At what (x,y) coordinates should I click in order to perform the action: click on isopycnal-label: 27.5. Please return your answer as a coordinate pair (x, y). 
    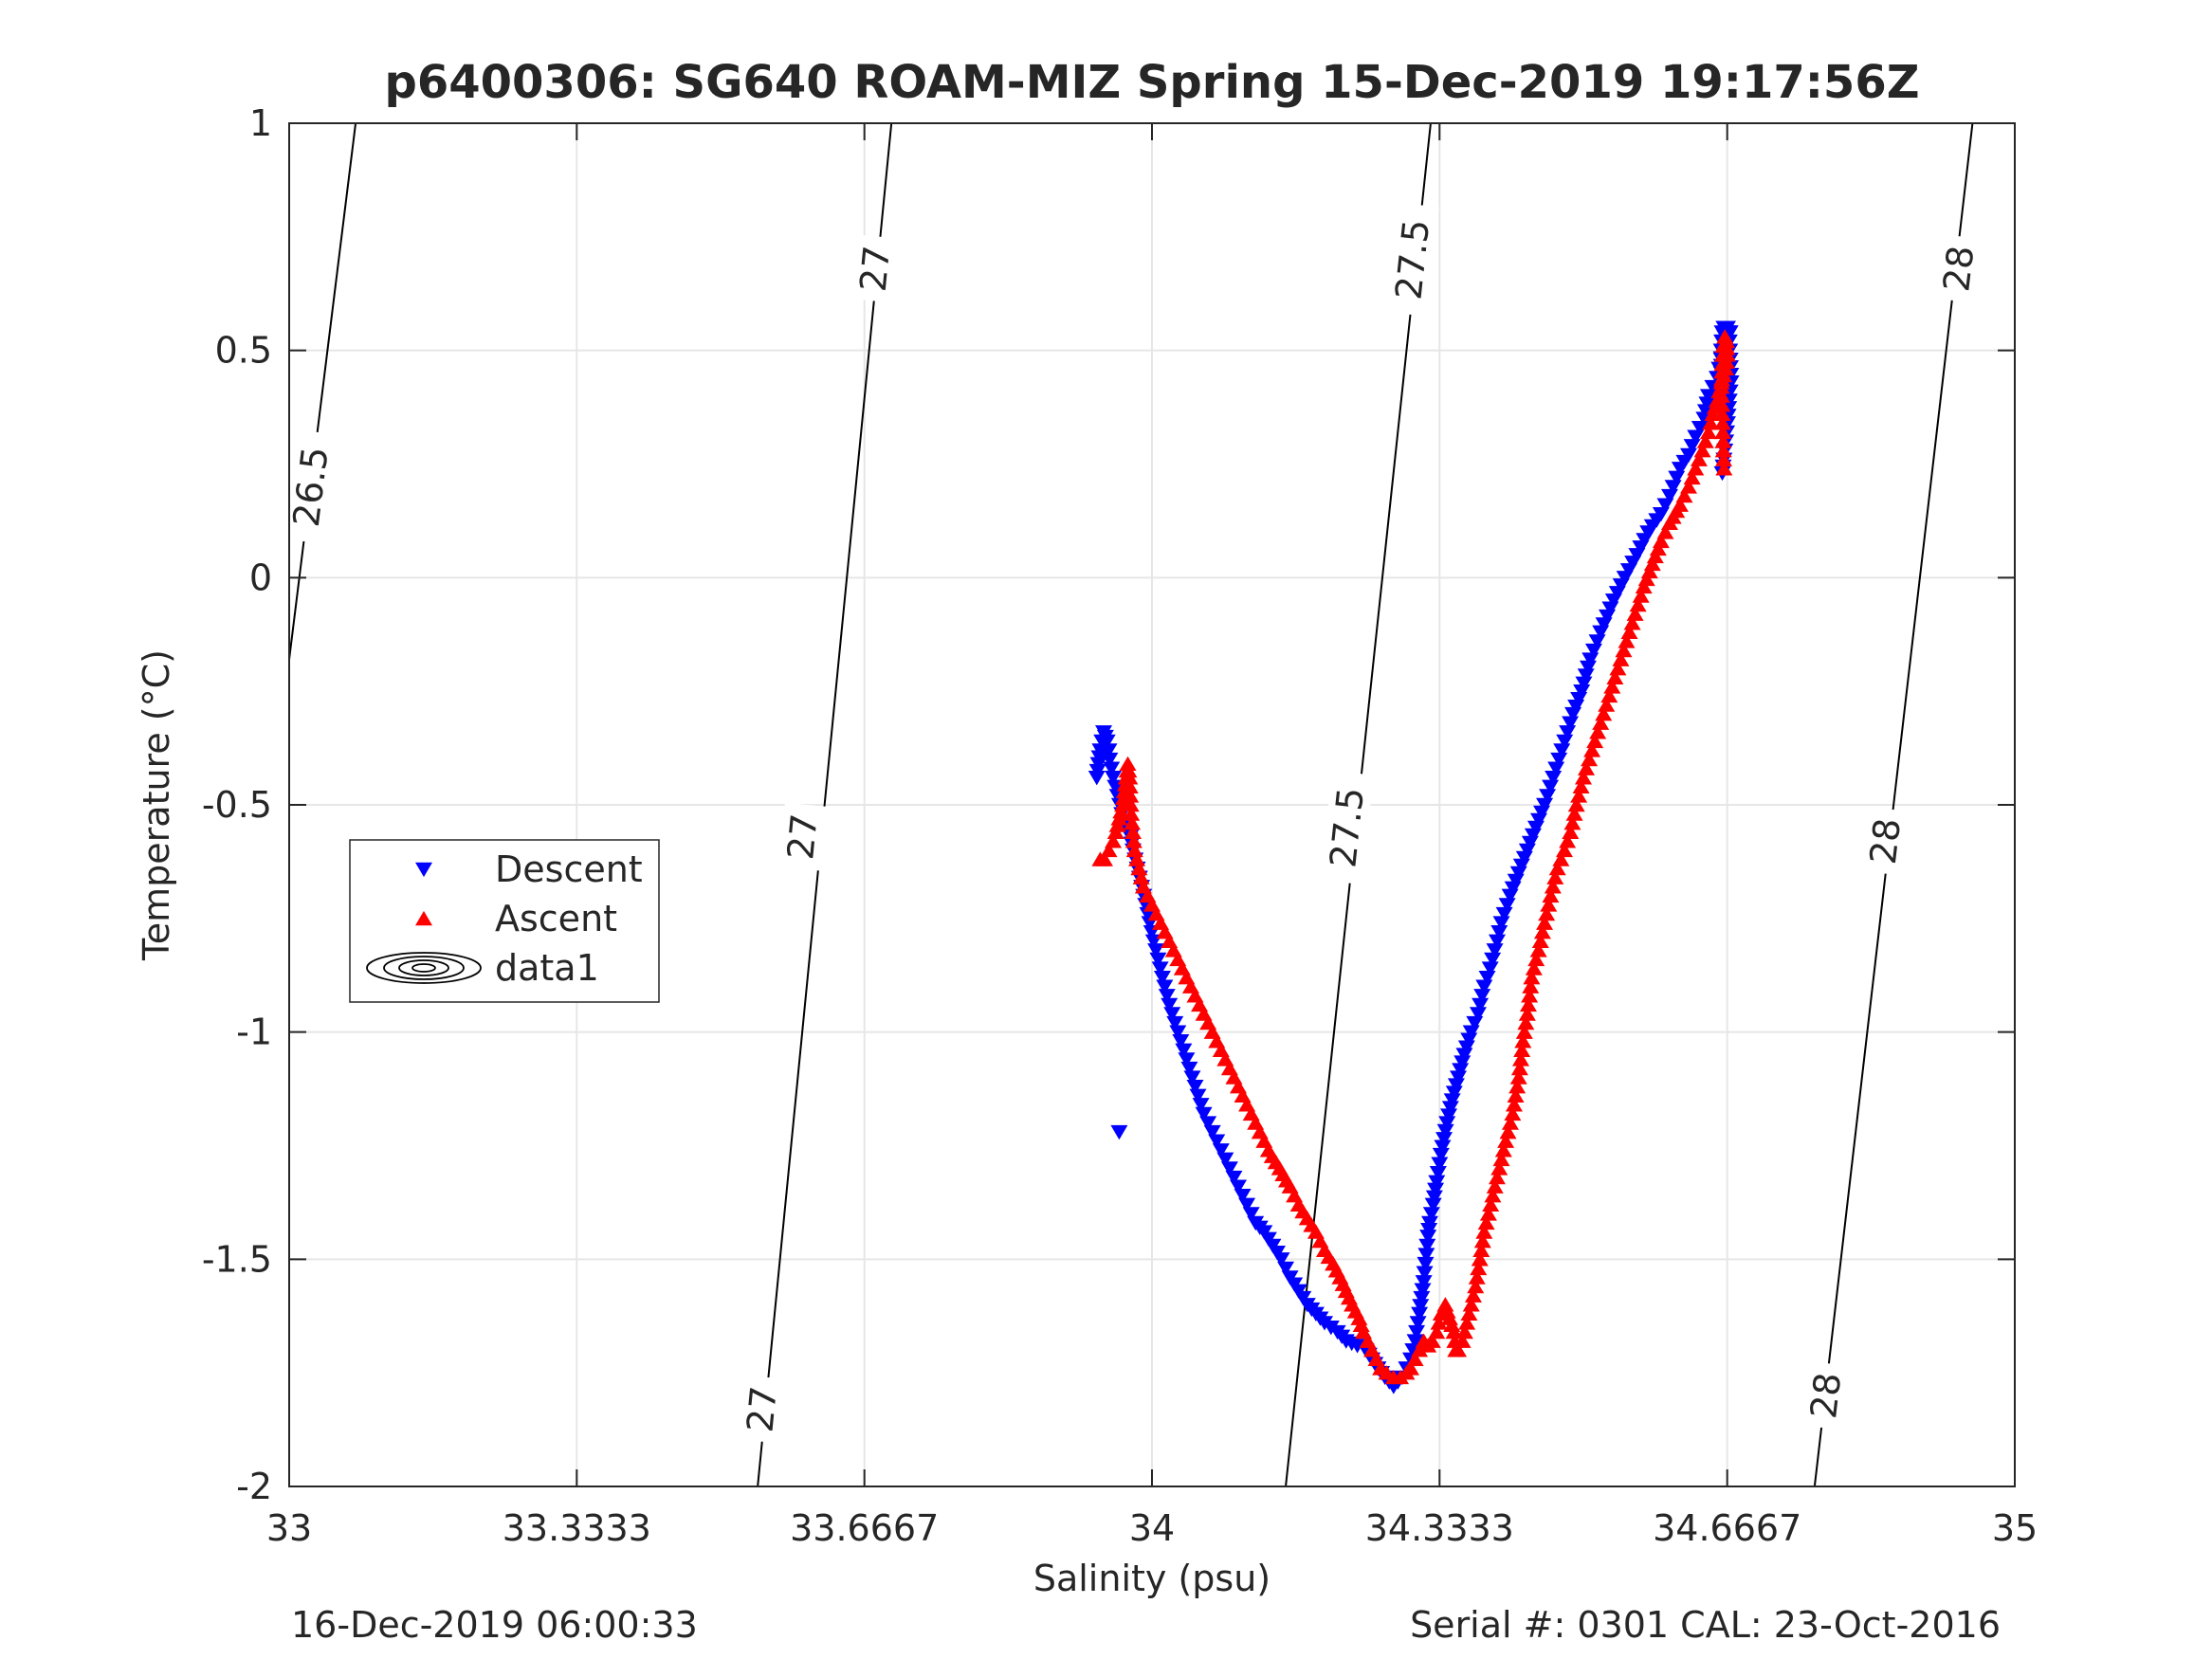
    Looking at the image, I should click on (1412, 259).